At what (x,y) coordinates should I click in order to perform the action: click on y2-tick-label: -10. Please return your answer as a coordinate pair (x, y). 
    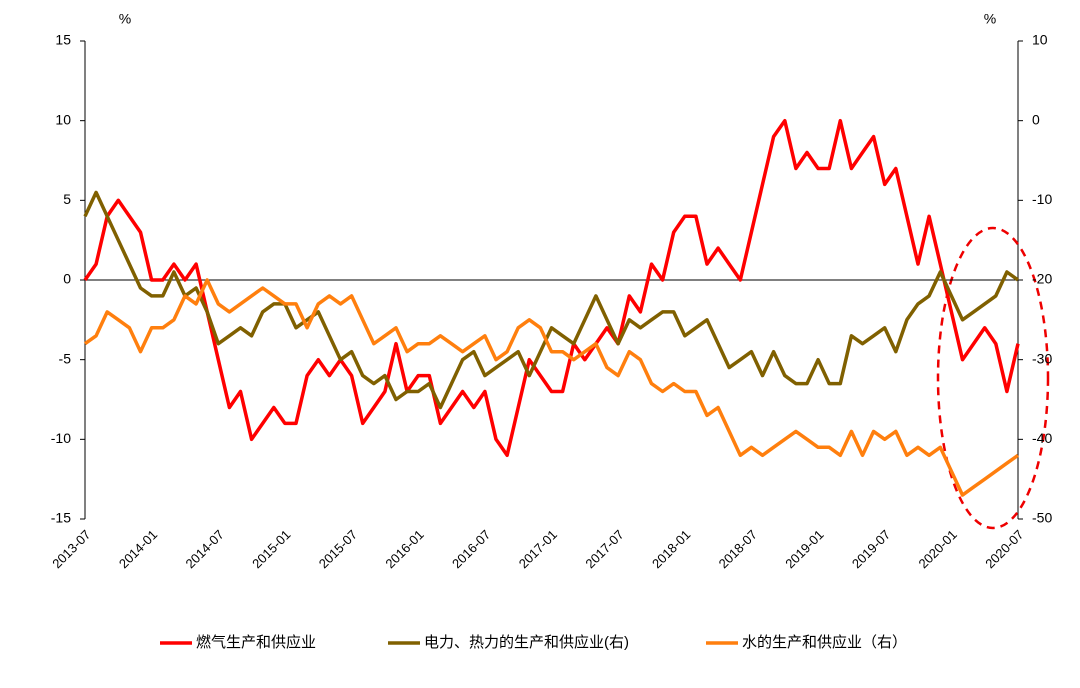
    Looking at the image, I should click on (1042, 199).